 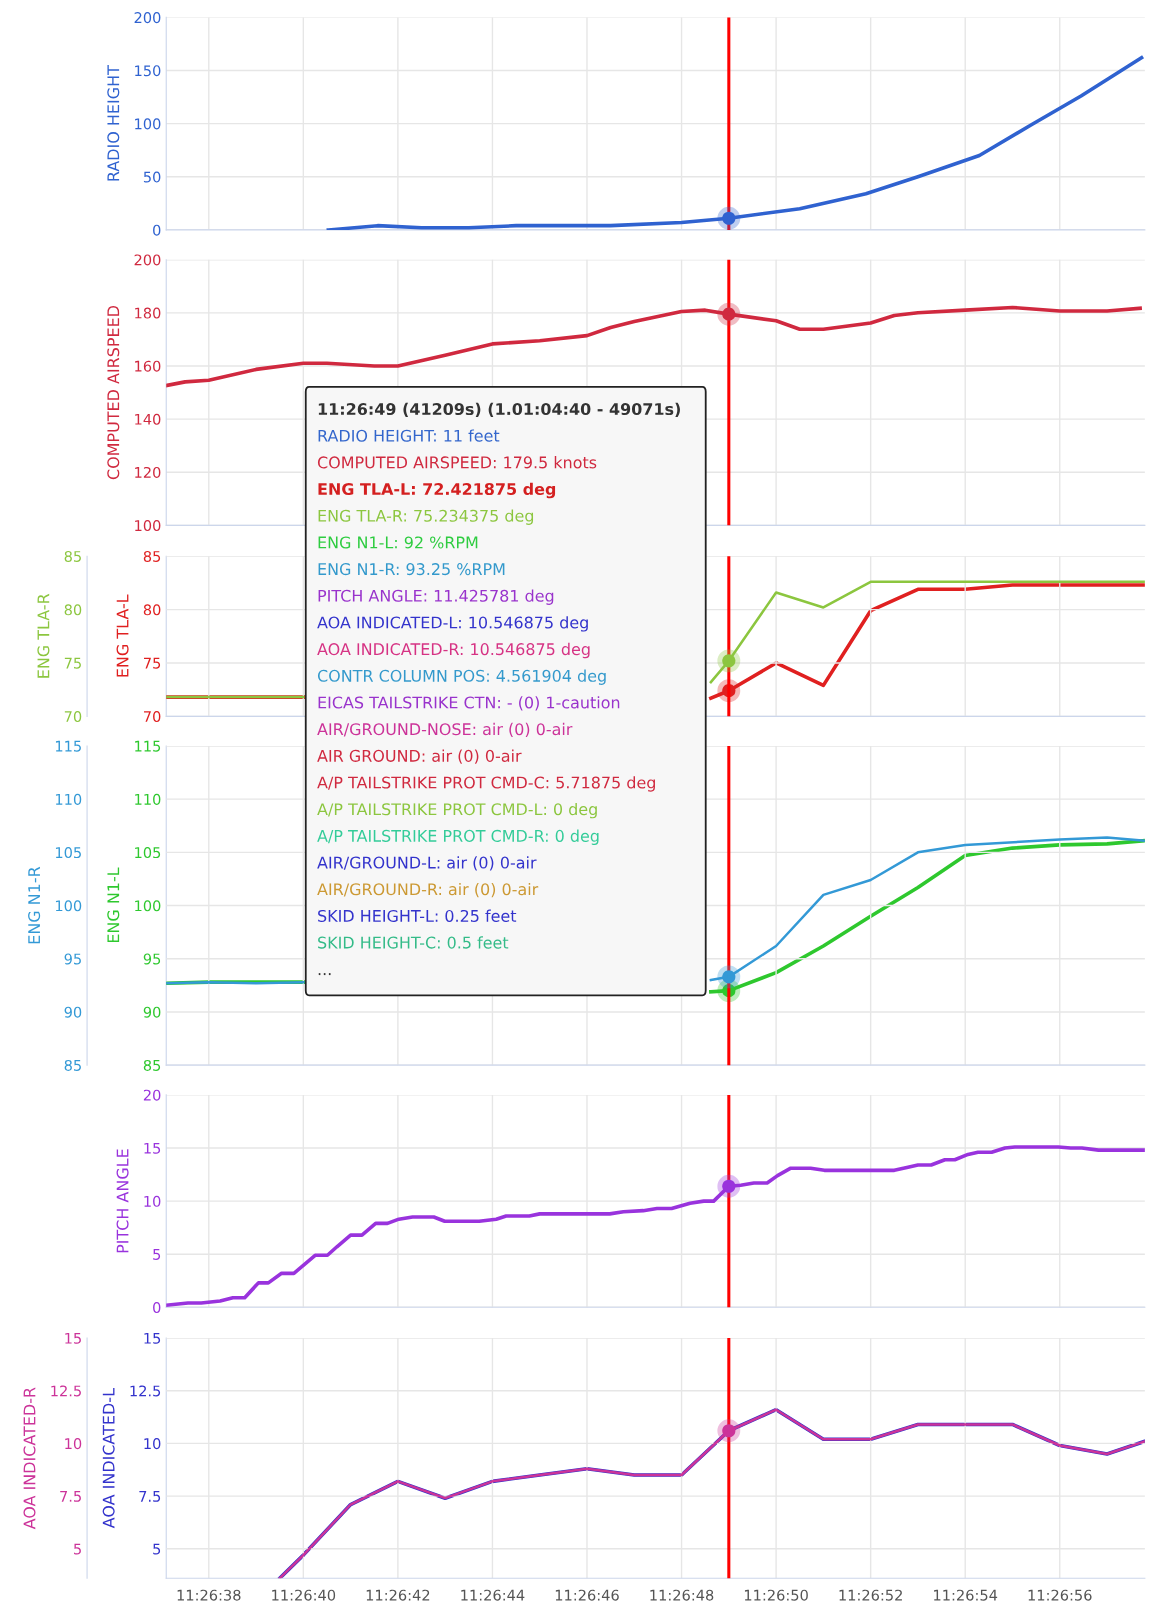 What do you see at coordinates (587, 1595) in the screenshot?
I see `x-tick-label: 11:26:46` at bounding box center [587, 1595].